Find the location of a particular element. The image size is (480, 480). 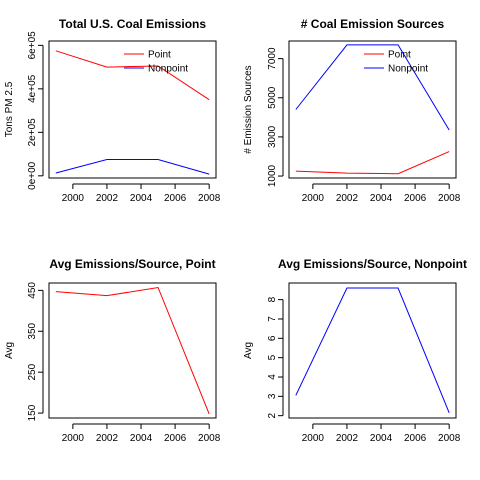

y-tick-label: 7000 is located at coordinates (272, 58).